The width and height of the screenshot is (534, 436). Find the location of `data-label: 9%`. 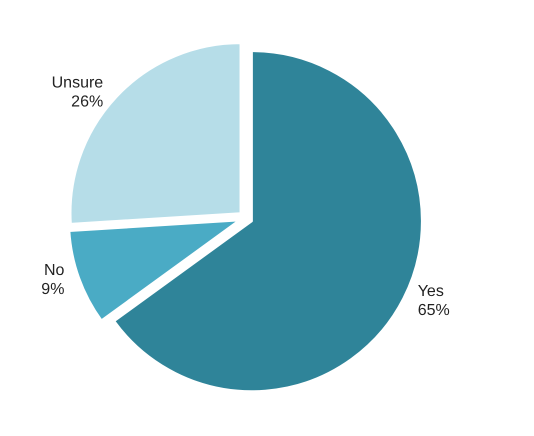

data-label: 9% is located at coordinates (52, 289).